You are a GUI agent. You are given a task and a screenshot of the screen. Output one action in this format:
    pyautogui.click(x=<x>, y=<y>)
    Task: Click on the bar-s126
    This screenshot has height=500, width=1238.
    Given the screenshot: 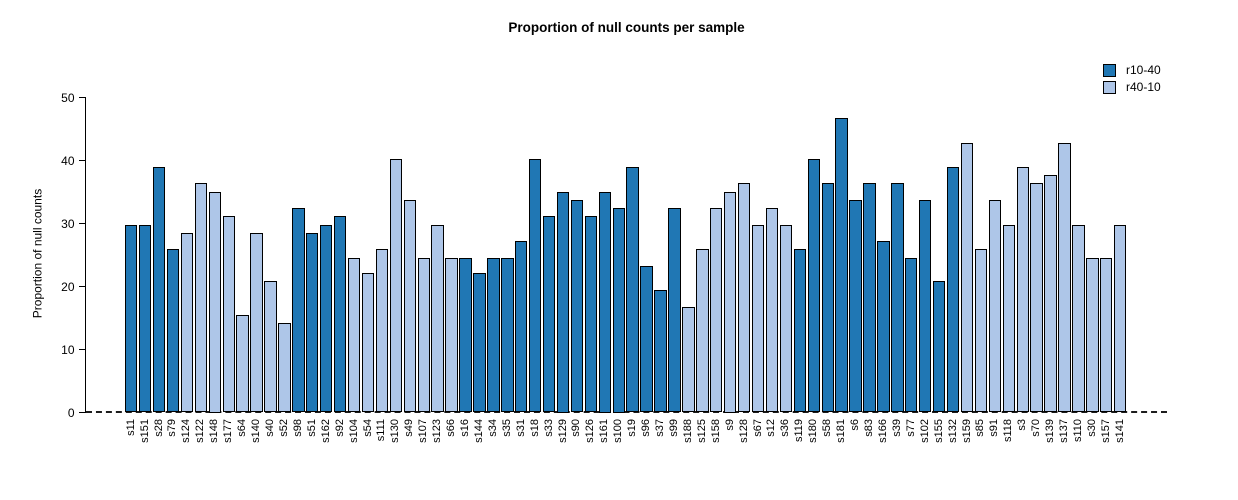 What is the action you would take?
    pyautogui.click(x=591, y=314)
    